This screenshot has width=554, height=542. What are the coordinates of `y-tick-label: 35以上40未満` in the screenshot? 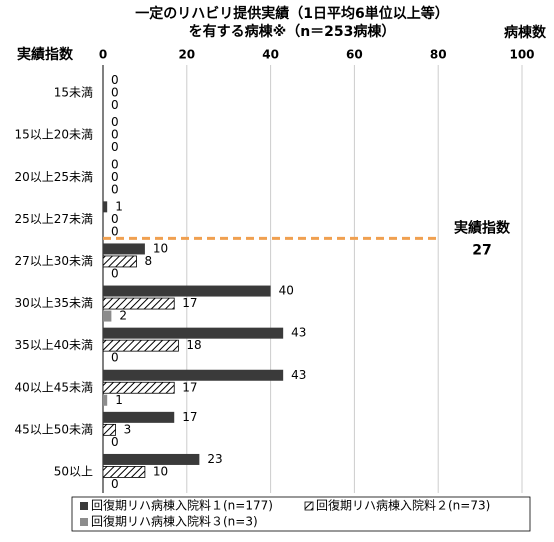 It's located at (53, 345).